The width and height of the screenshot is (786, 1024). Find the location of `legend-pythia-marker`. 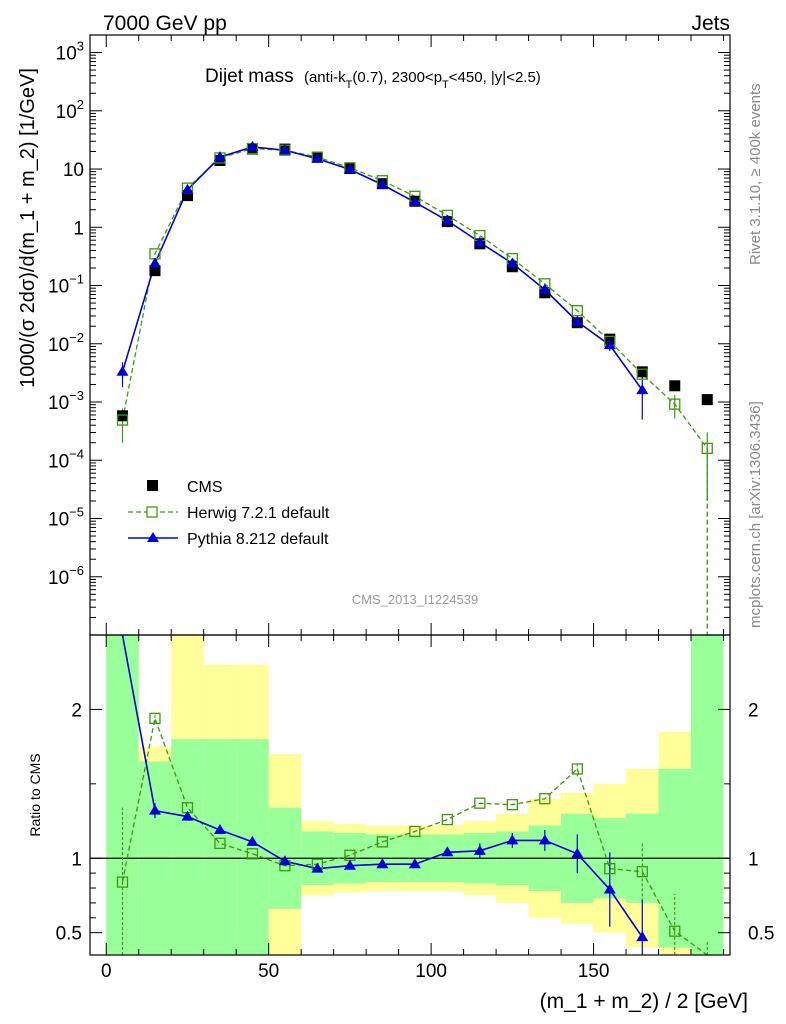

legend-pythia-marker is located at coordinates (153, 537).